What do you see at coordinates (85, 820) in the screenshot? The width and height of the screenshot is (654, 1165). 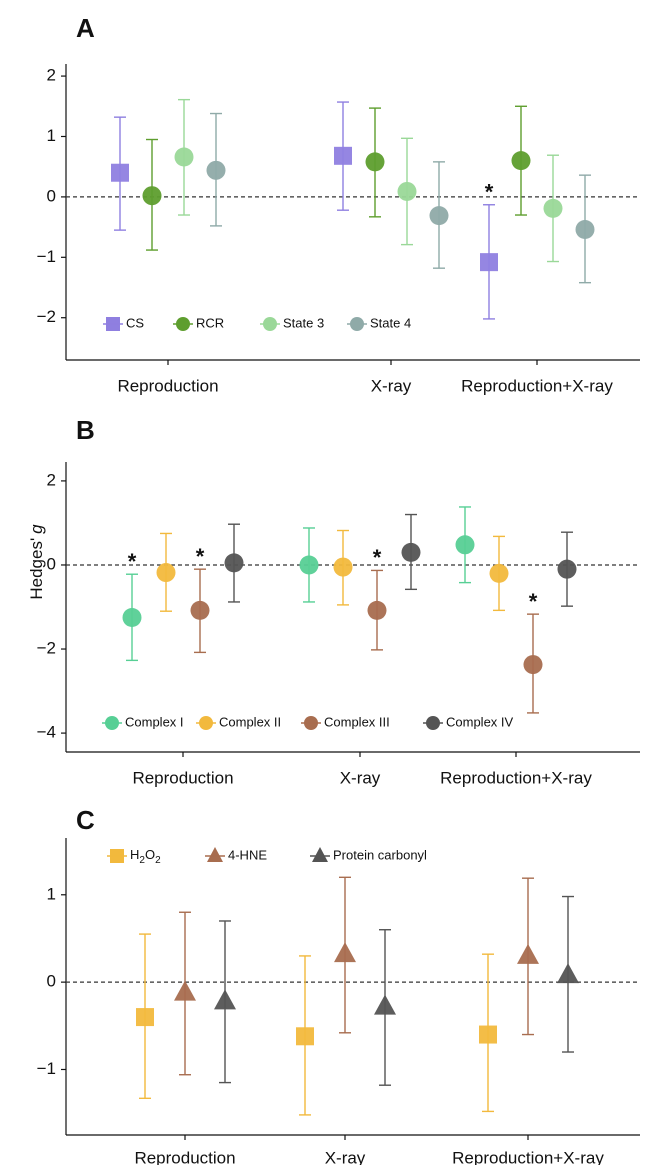 I see `panel-letter: C` at bounding box center [85, 820].